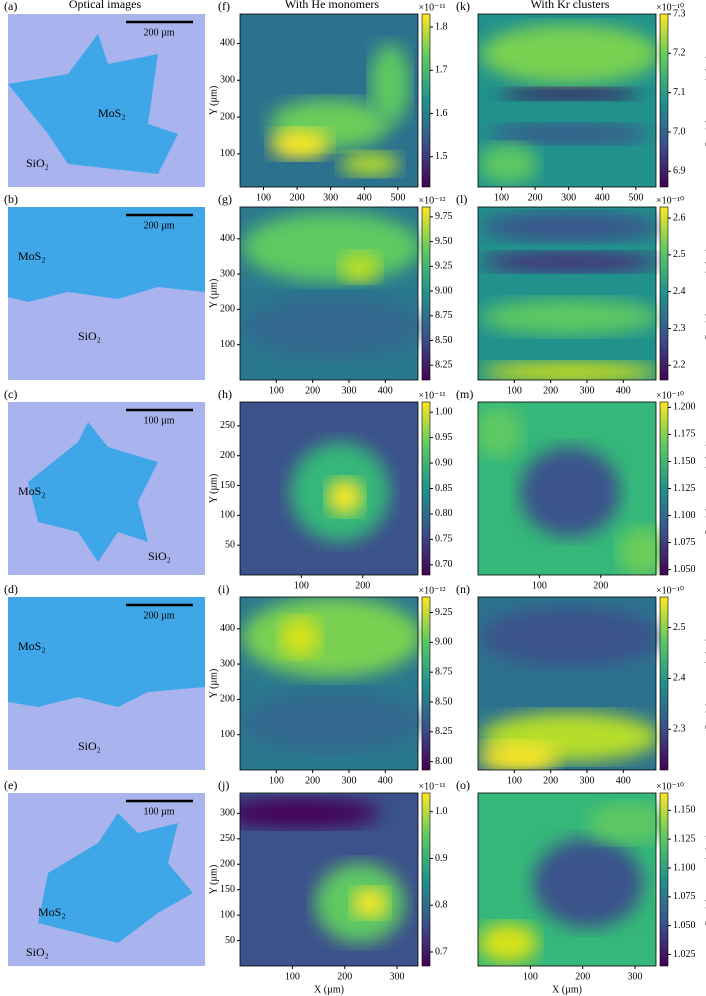  I want to click on colorbar-tick-label: 0.7, so click(441, 951).